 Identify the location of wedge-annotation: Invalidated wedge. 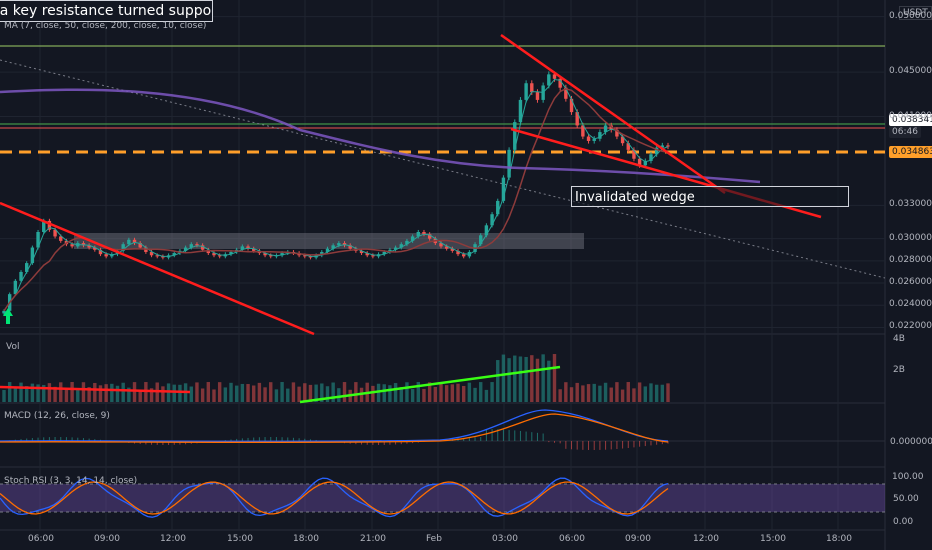
(710, 196).